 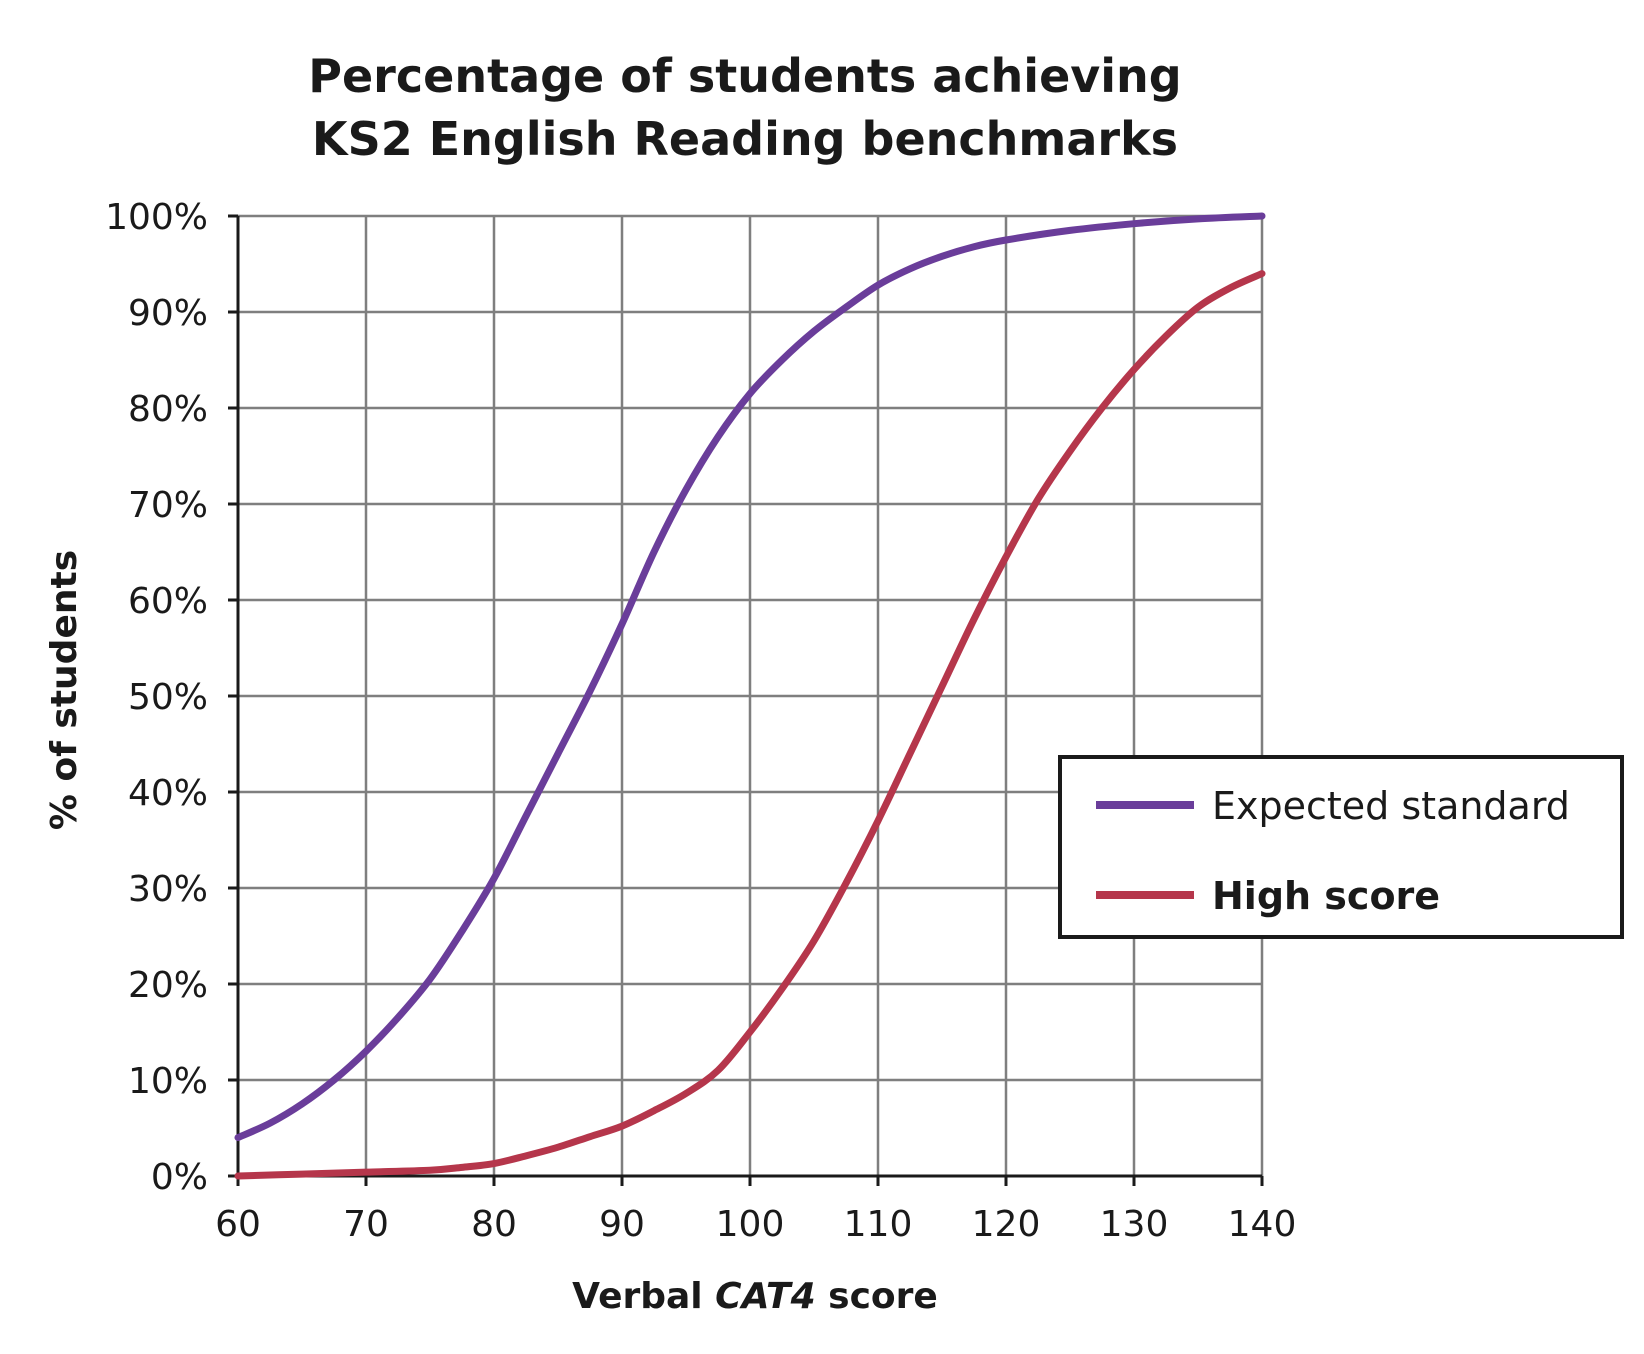 What do you see at coordinates (168, 313) in the screenshot?
I see `y-tick-label-90: 90%` at bounding box center [168, 313].